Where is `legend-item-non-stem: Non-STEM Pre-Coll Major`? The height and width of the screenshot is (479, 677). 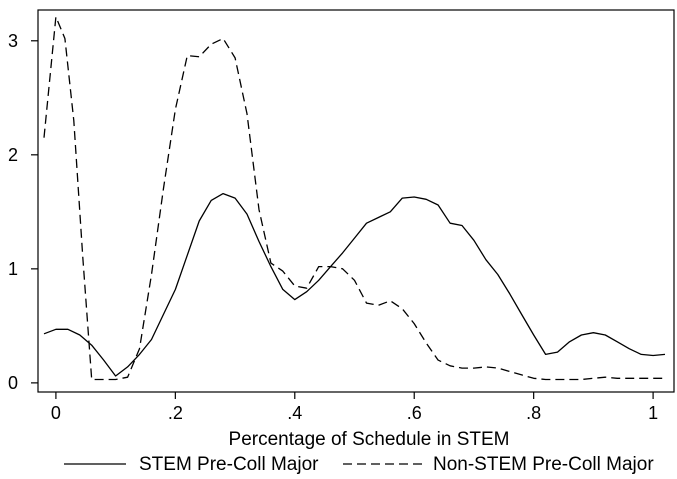 legend-item-non-stem: Non-STEM Pre-Coll Major is located at coordinates (498, 464).